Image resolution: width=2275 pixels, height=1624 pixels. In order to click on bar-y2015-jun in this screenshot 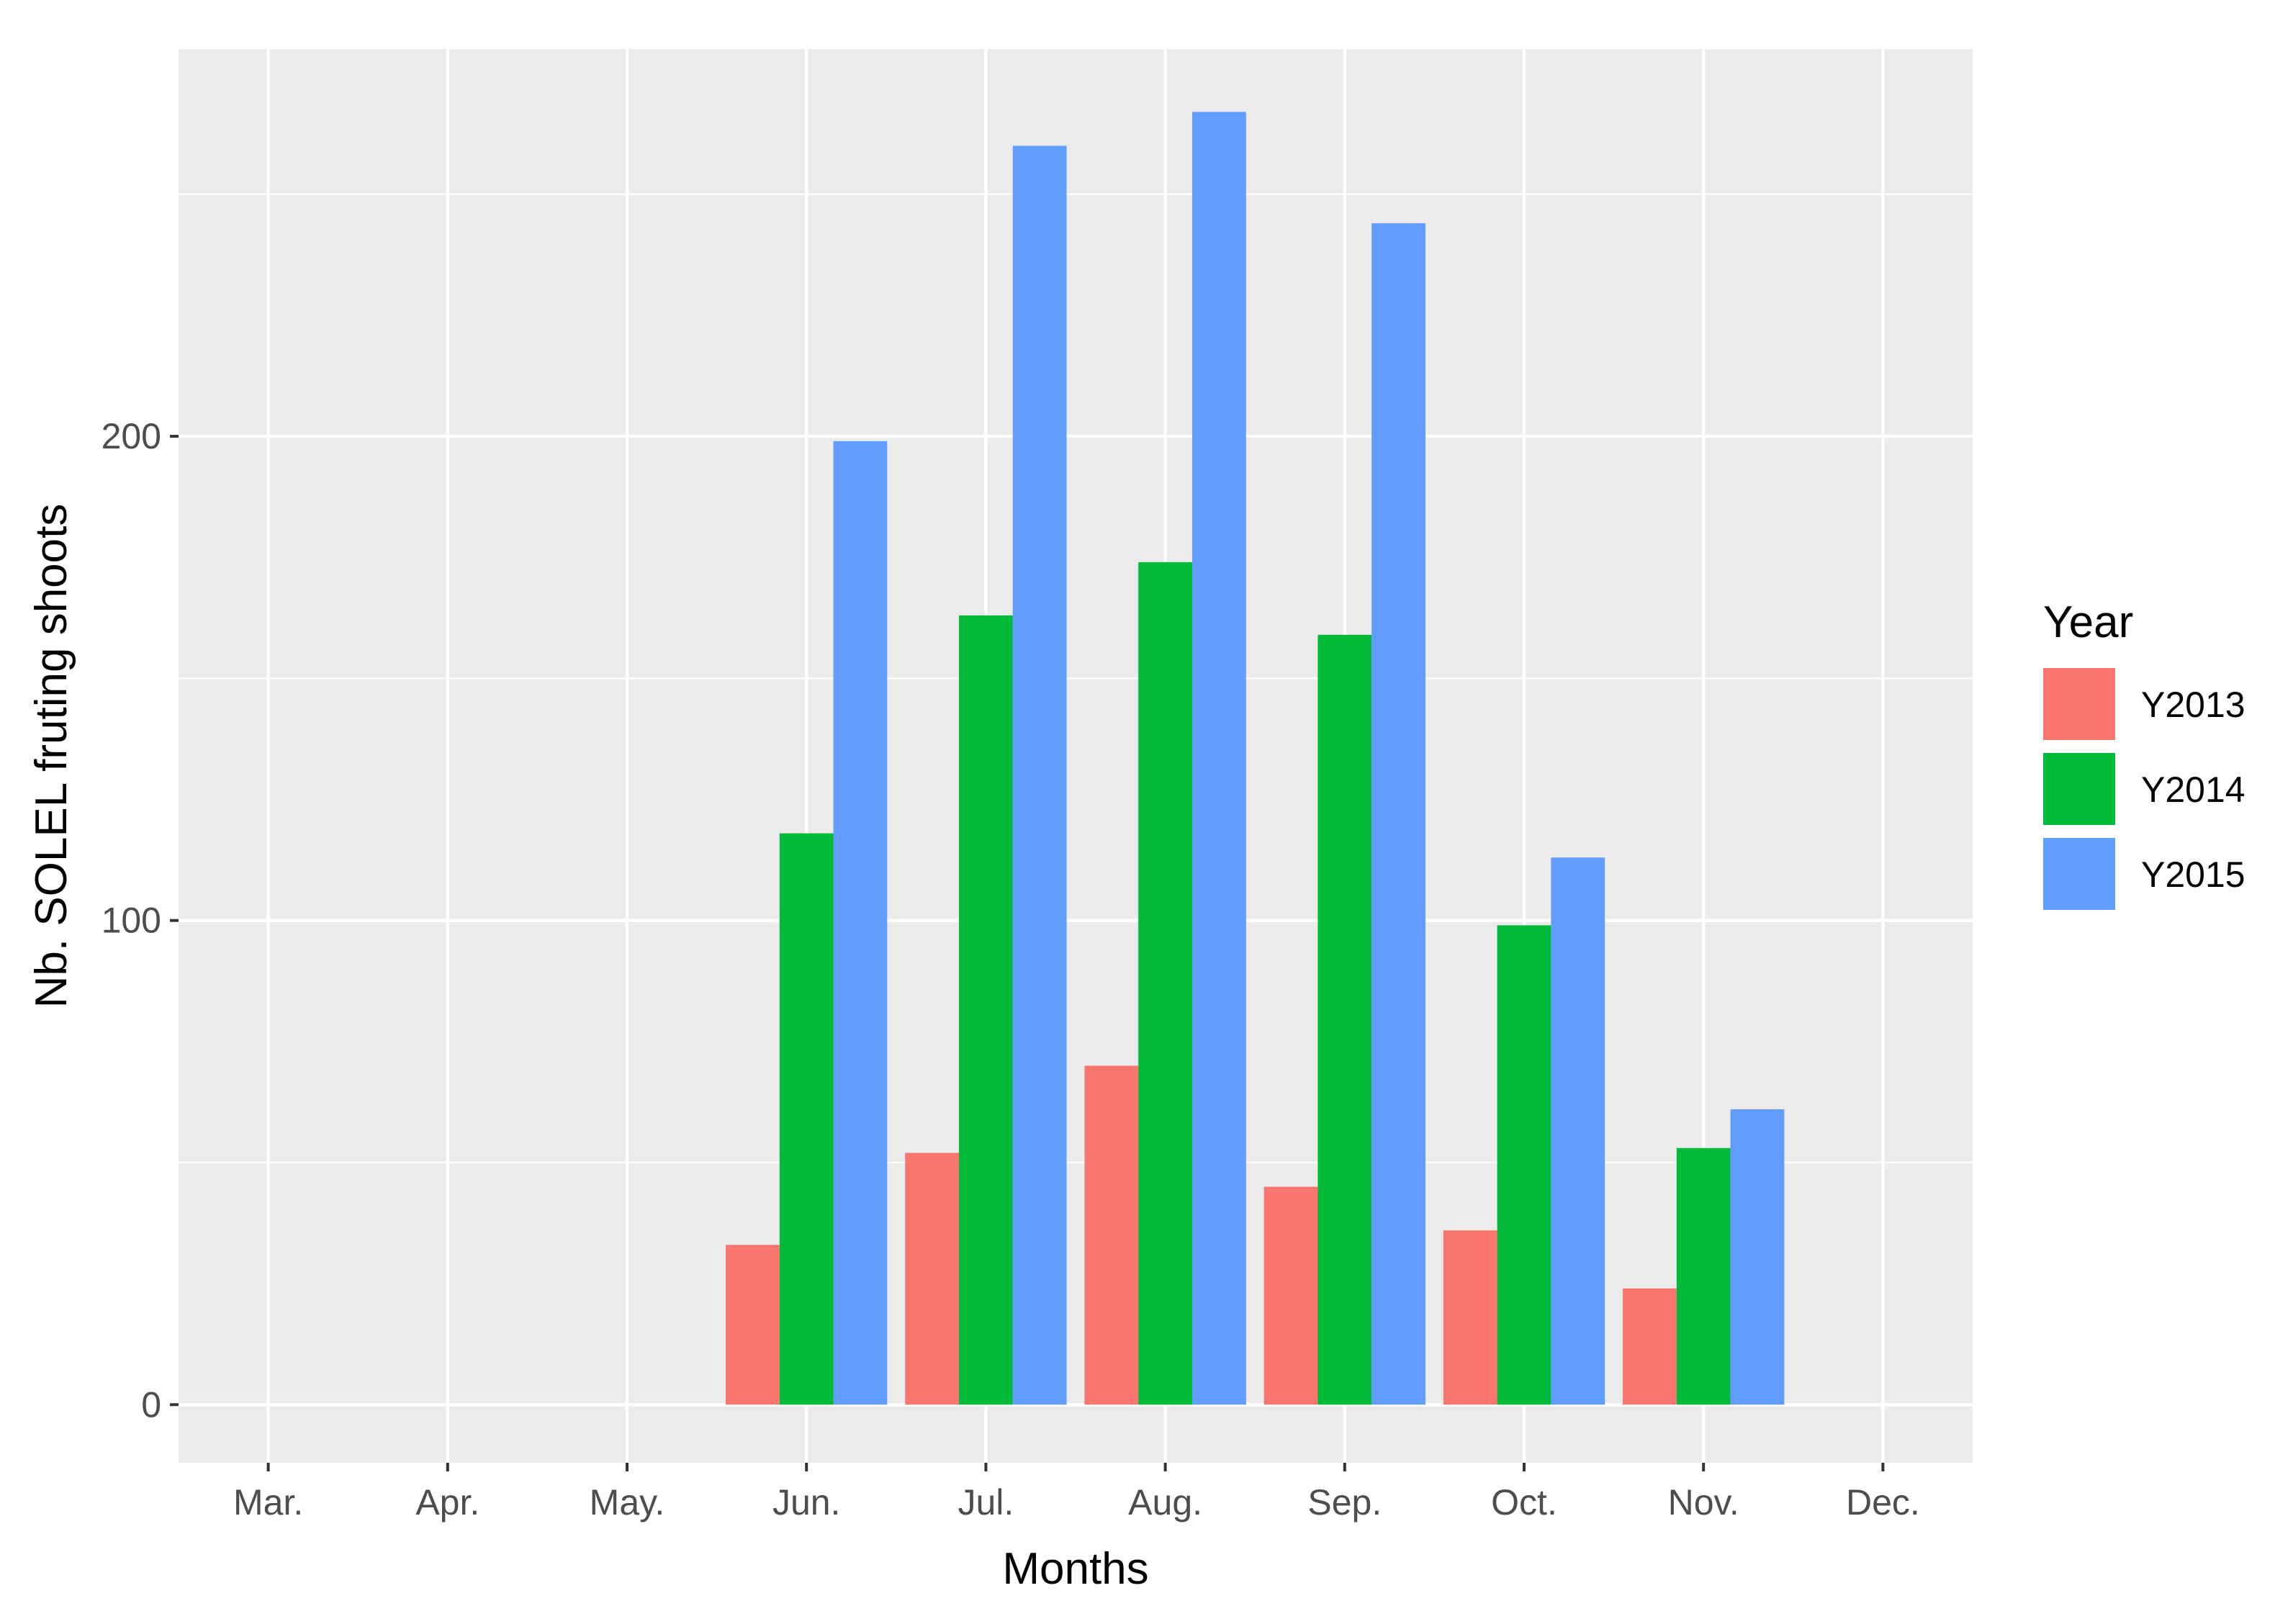, I will do `click(860, 923)`.